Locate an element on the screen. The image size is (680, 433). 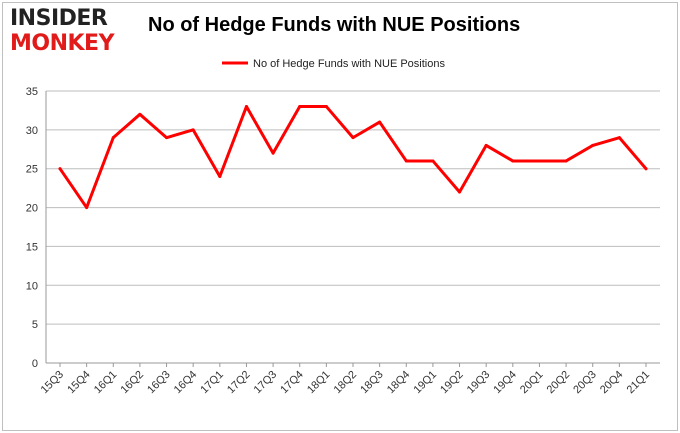
x-tick-label: 18Q3 is located at coordinates (372, 383).